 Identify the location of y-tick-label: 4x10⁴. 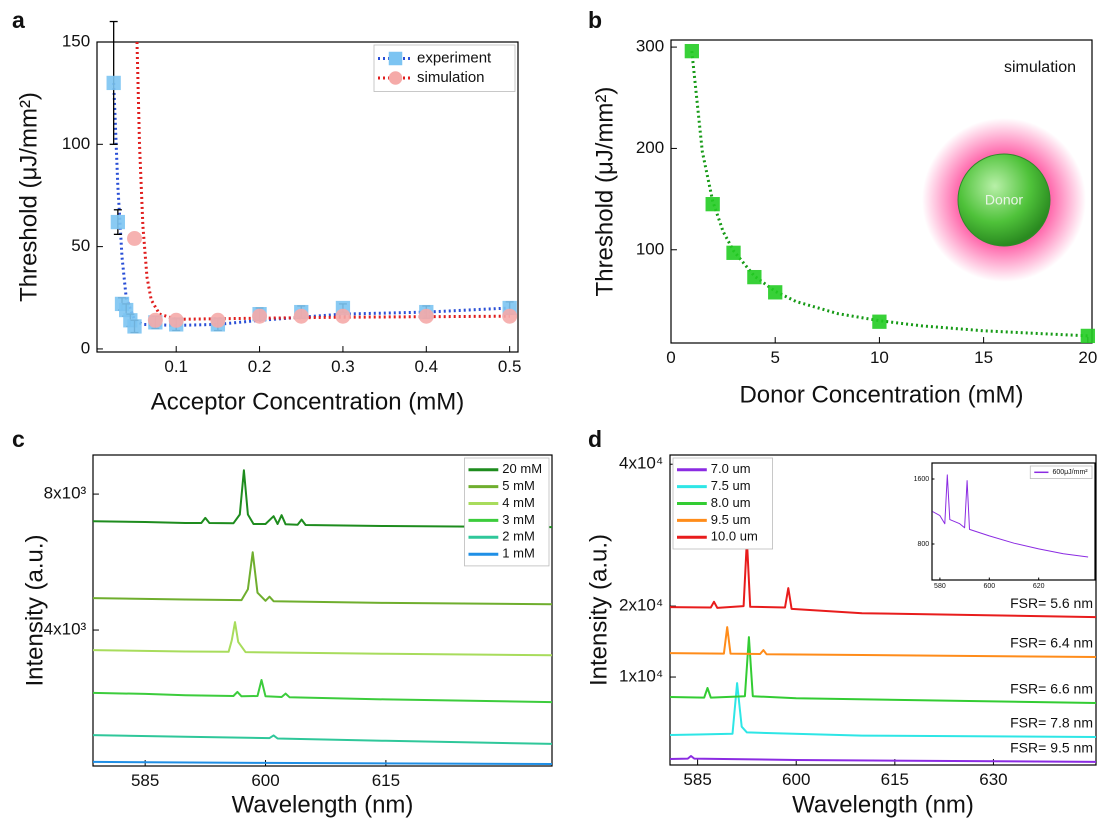
(641, 463).